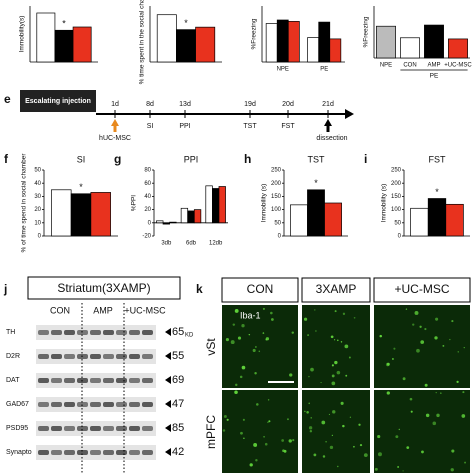 This screenshot has width=474, height=474. What do you see at coordinates (150, 104) in the screenshot?
I see `day-label: 8d` at bounding box center [150, 104].